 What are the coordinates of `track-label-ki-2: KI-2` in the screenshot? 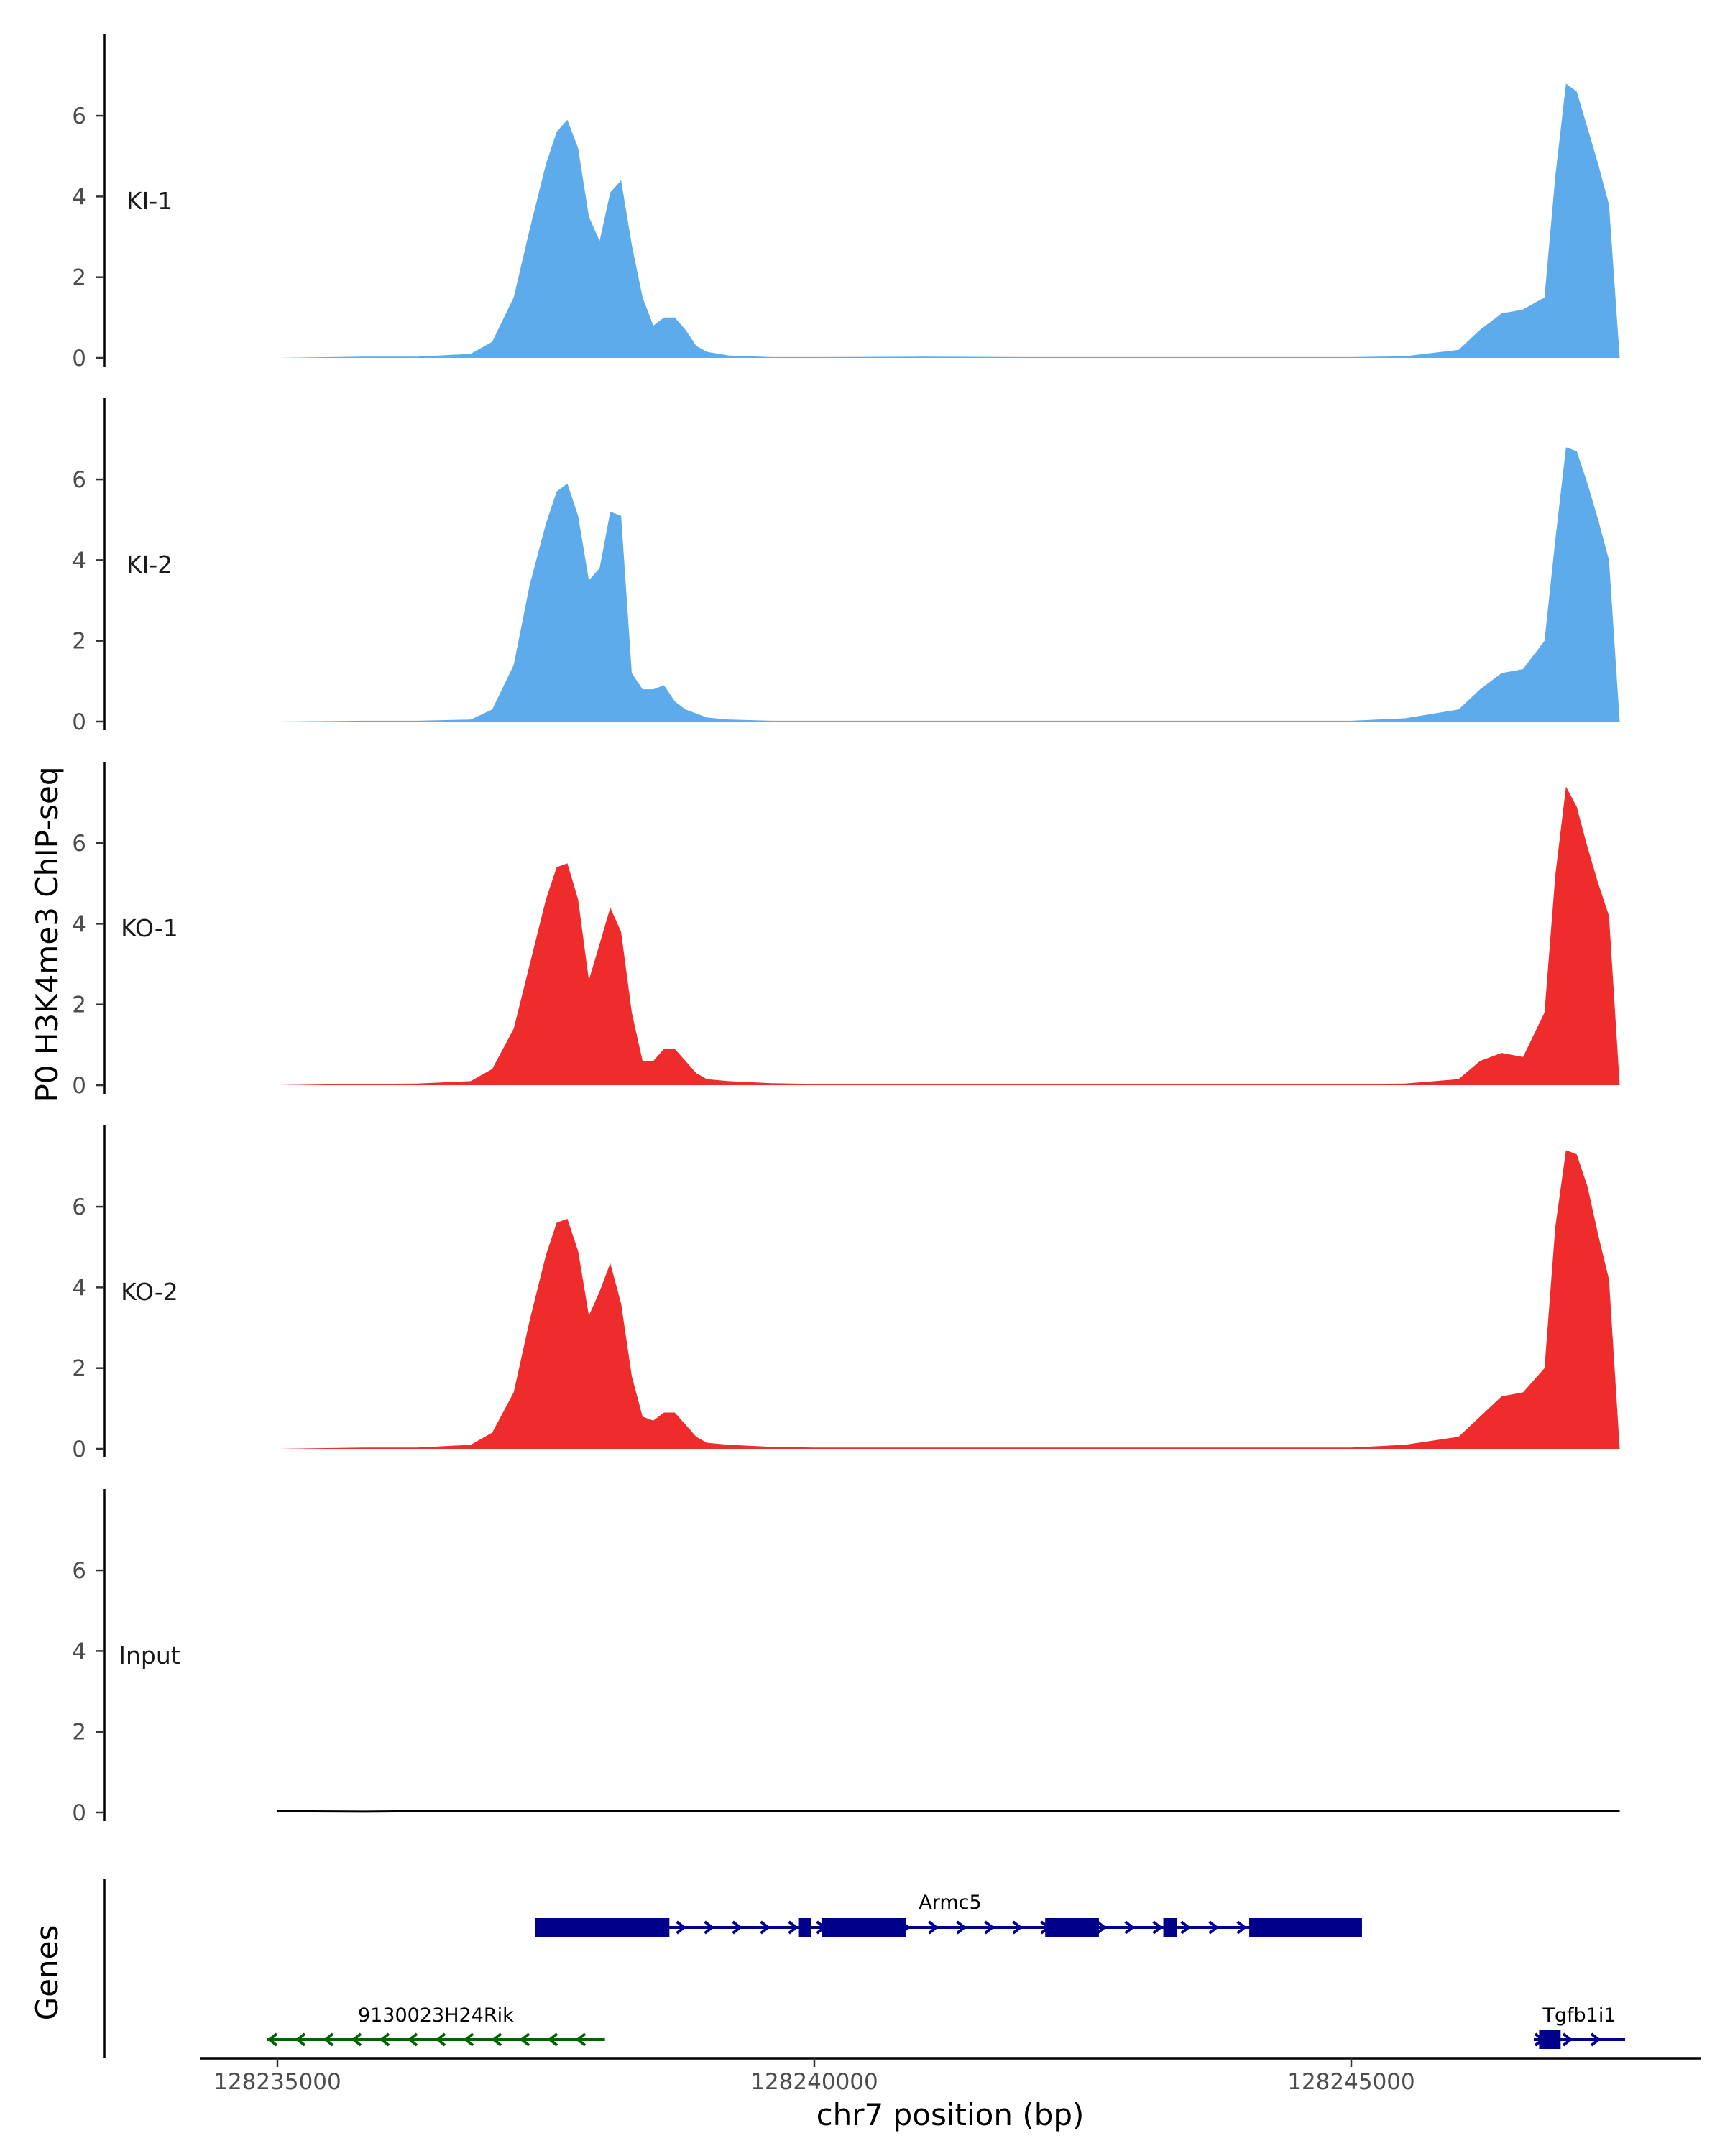 It's located at (149, 565).